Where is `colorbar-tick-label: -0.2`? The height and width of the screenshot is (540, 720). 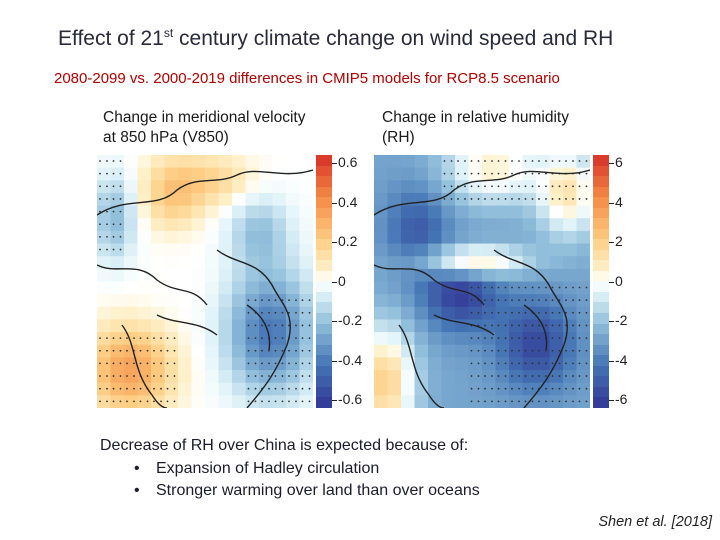
colorbar-tick-label: -0.2 is located at coordinates (350, 320).